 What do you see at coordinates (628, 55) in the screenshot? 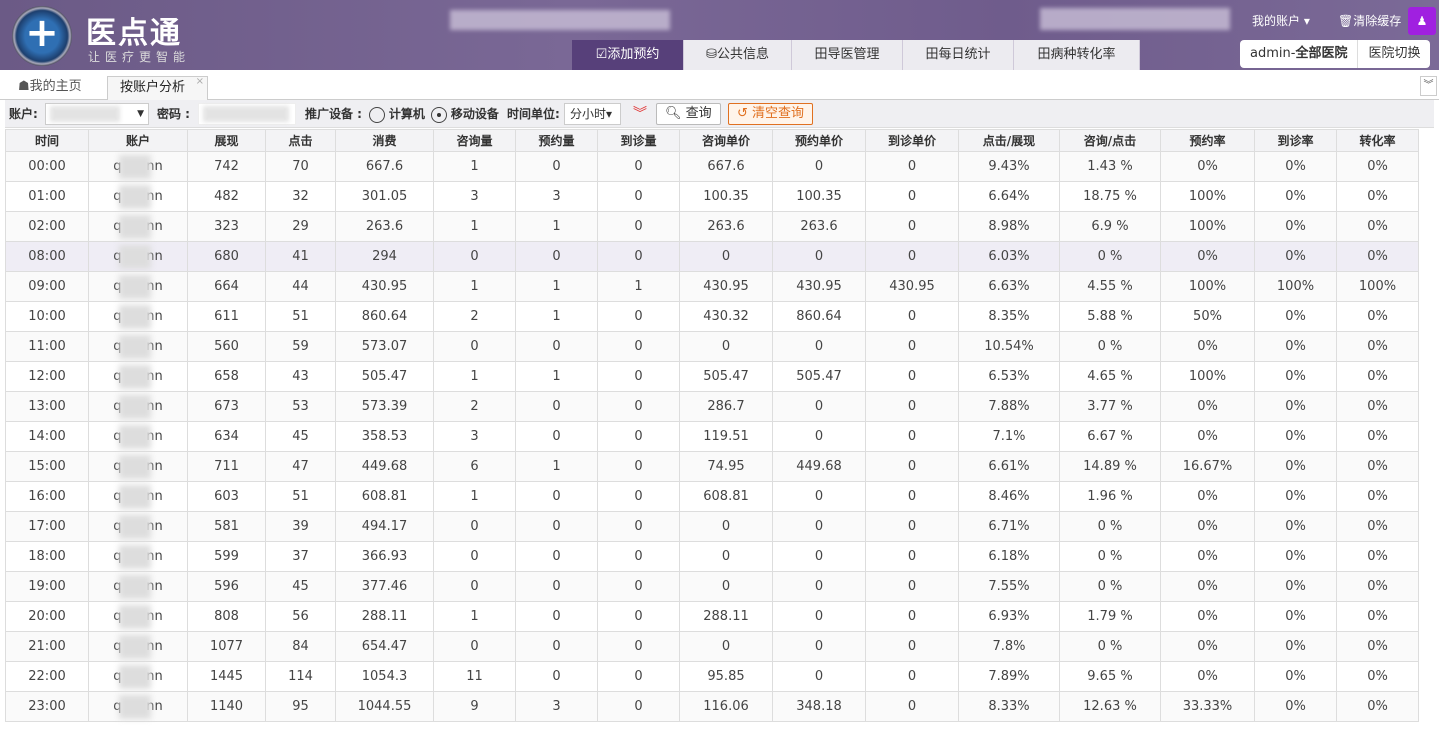
I see `nav-add-appointment: ☑添加预约` at bounding box center [628, 55].